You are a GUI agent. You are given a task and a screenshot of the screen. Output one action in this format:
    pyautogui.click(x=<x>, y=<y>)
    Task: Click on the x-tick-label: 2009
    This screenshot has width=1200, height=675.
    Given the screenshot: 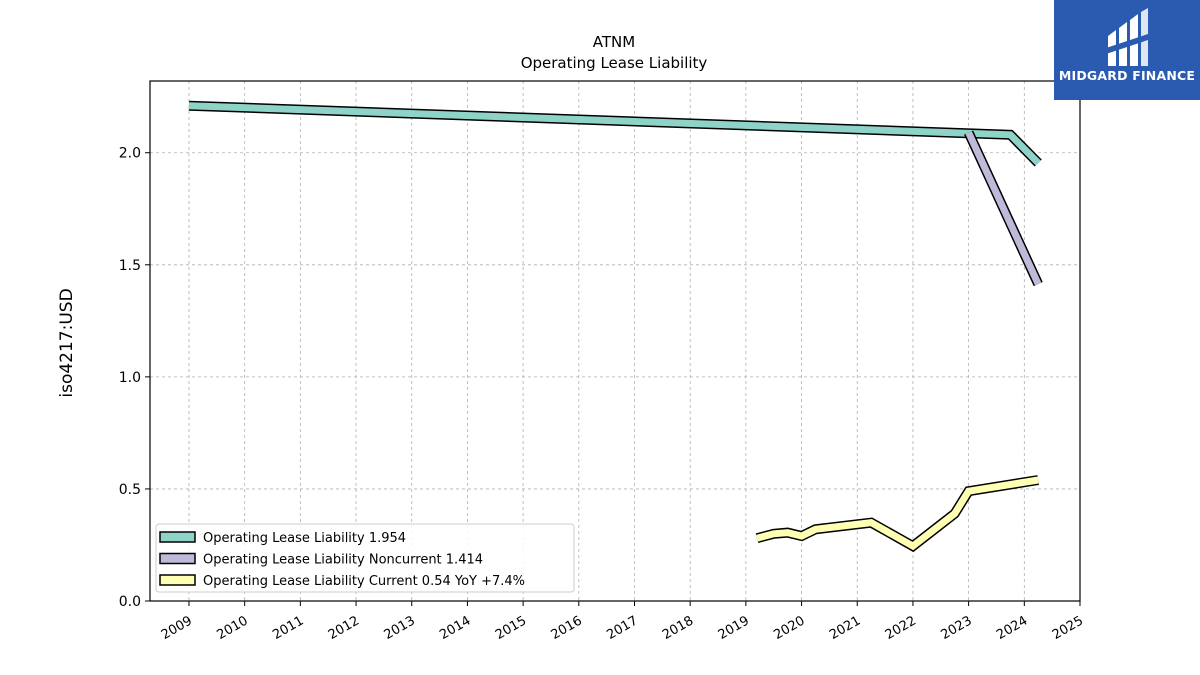 What is the action you would take?
    pyautogui.click(x=177, y=628)
    